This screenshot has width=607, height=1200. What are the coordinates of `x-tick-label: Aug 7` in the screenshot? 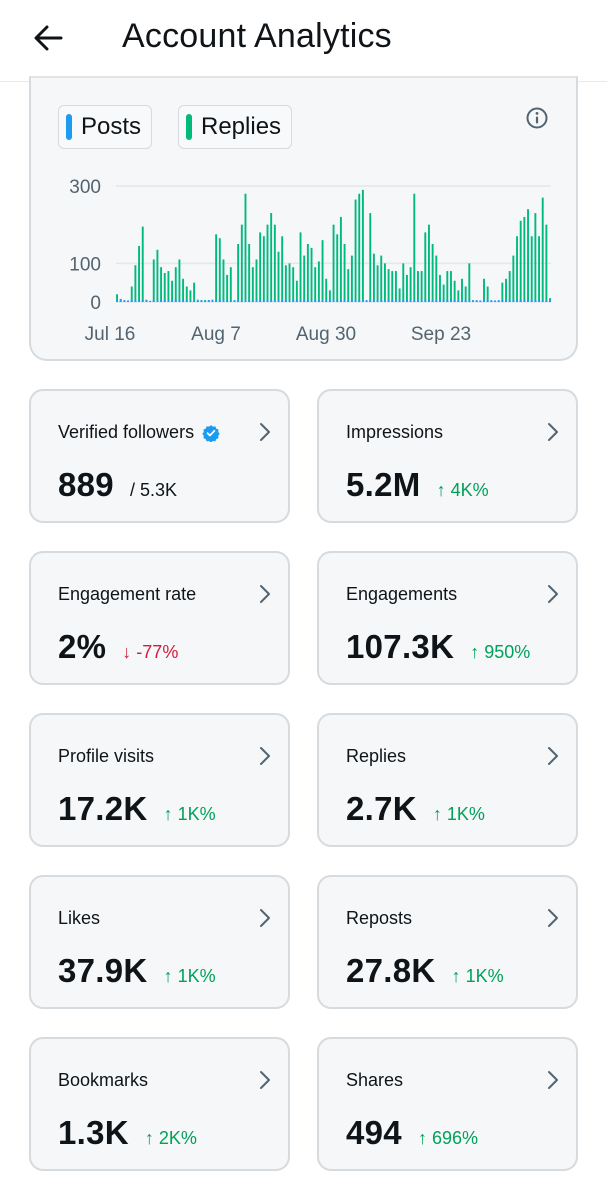 It's located at (216, 334).